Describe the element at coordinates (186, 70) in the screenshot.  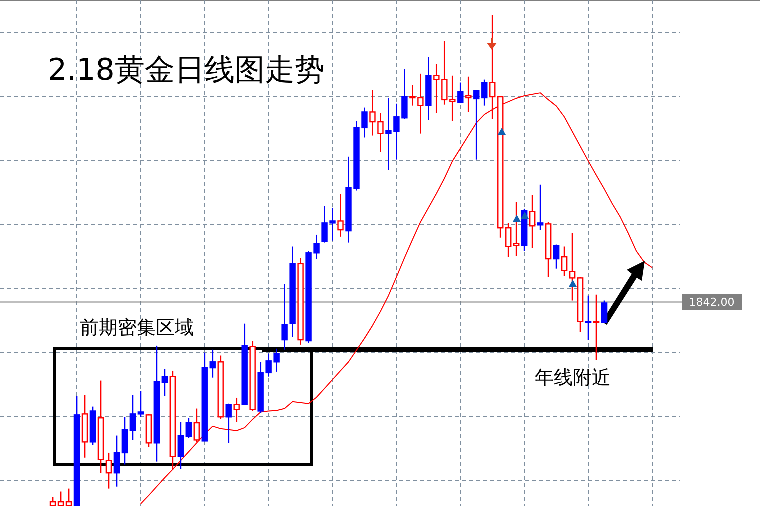
I see `text: 2.18黄金日线图走势` at that location.